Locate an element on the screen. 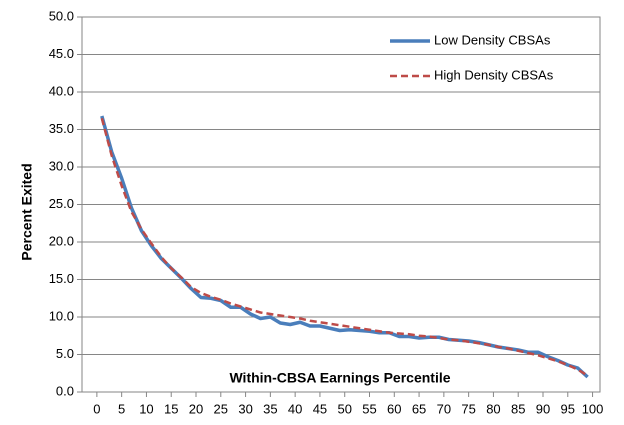 Image resolution: width=624 pixels, height=425 pixels. y-tick-label: 45.0 is located at coordinates (61, 53).